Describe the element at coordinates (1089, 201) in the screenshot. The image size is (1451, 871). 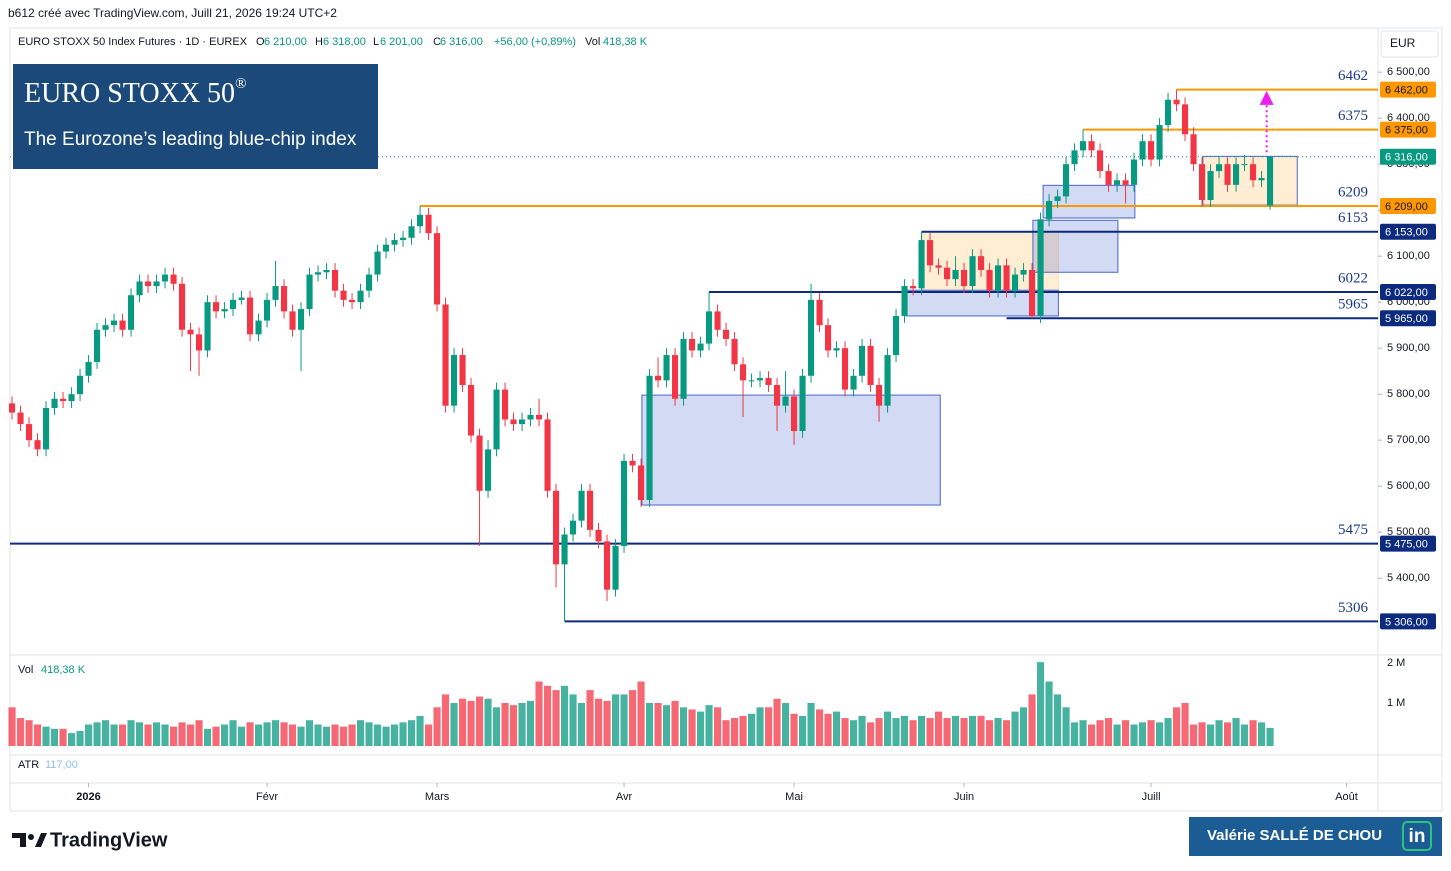
I see `zone-box` at that location.